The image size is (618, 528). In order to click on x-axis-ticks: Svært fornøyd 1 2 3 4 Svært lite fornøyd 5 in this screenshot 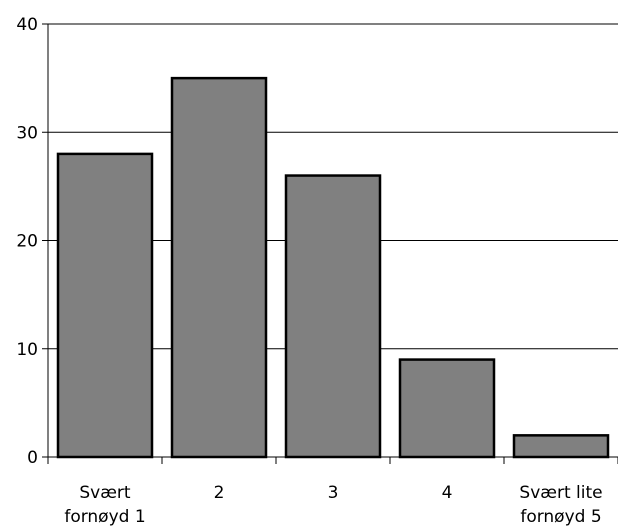, I will do `click(332, 492)`.